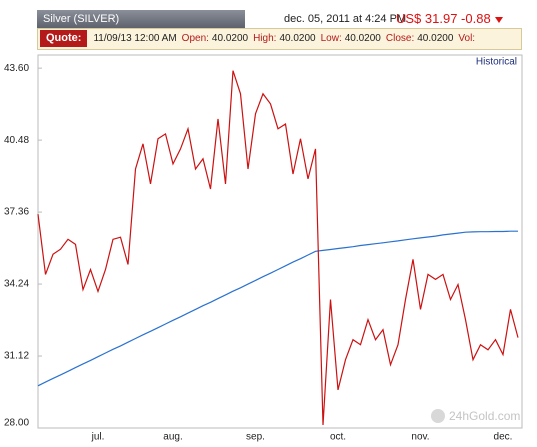 The image size is (537, 447). What do you see at coordinates (195, 38) in the screenshot?
I see `quote-field-name: Open:` at bounding box center [195, 38].